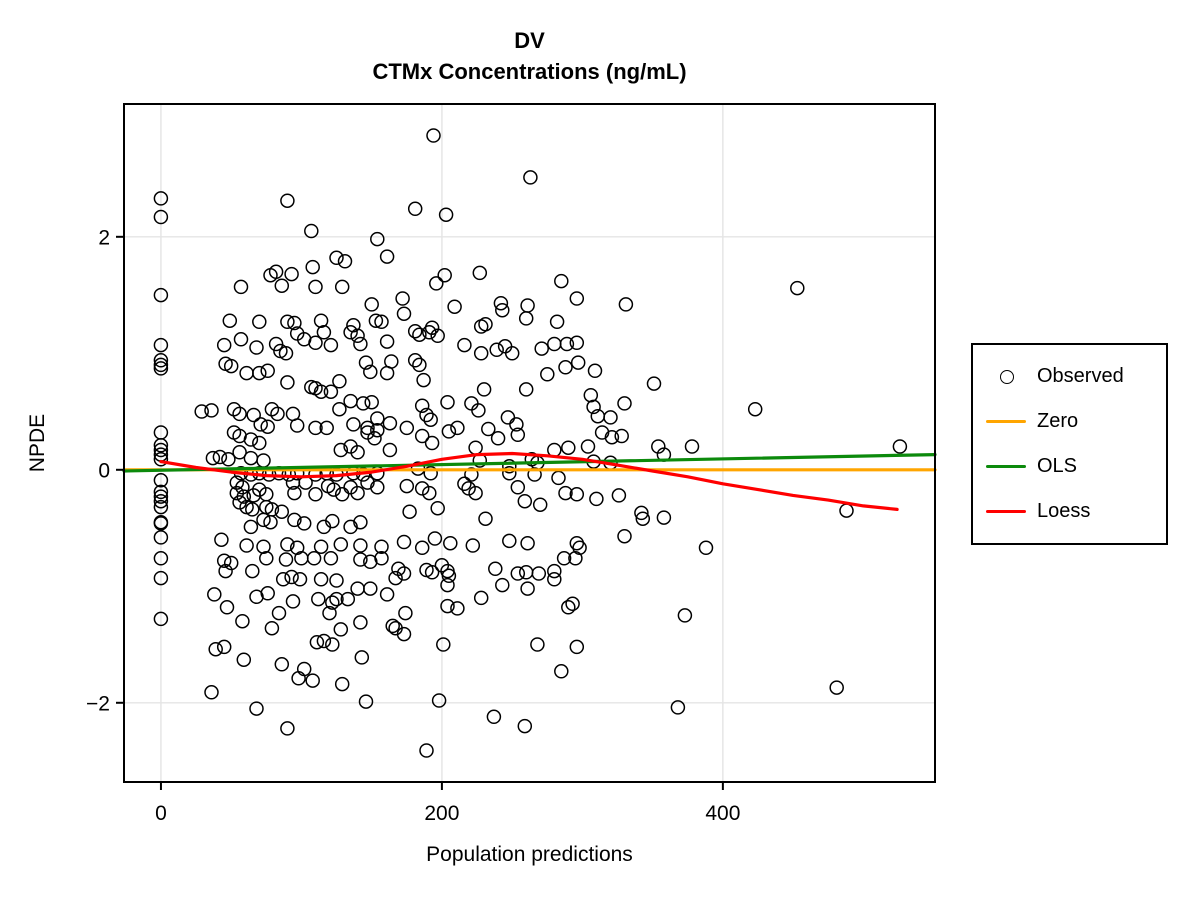 The width and height of the screenshot is (1200, 900). Describe the element at coordinates (529, 463) in the screenshot. I see `ols-line` at that location.